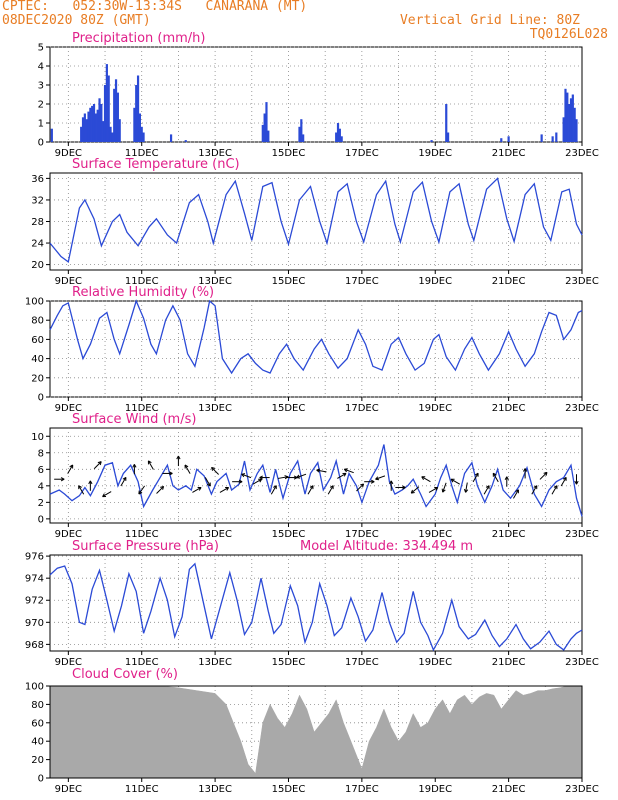  What do you see at coordinates (37, 340) in the screenshot?
I see `panel-3-ytick-label-3: 60` at bounding box center [37, 340].